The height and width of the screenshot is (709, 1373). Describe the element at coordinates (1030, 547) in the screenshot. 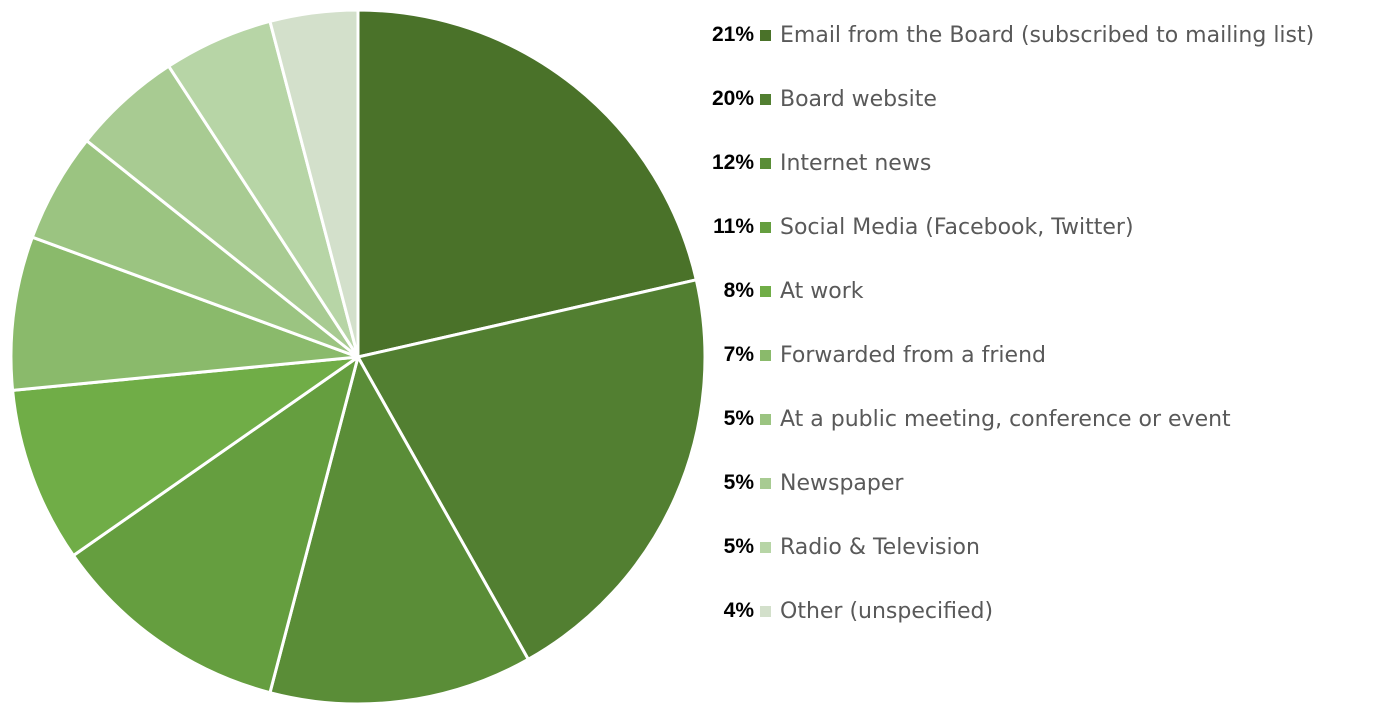

I see `legend-item: 5% Radio & Television` at that location.